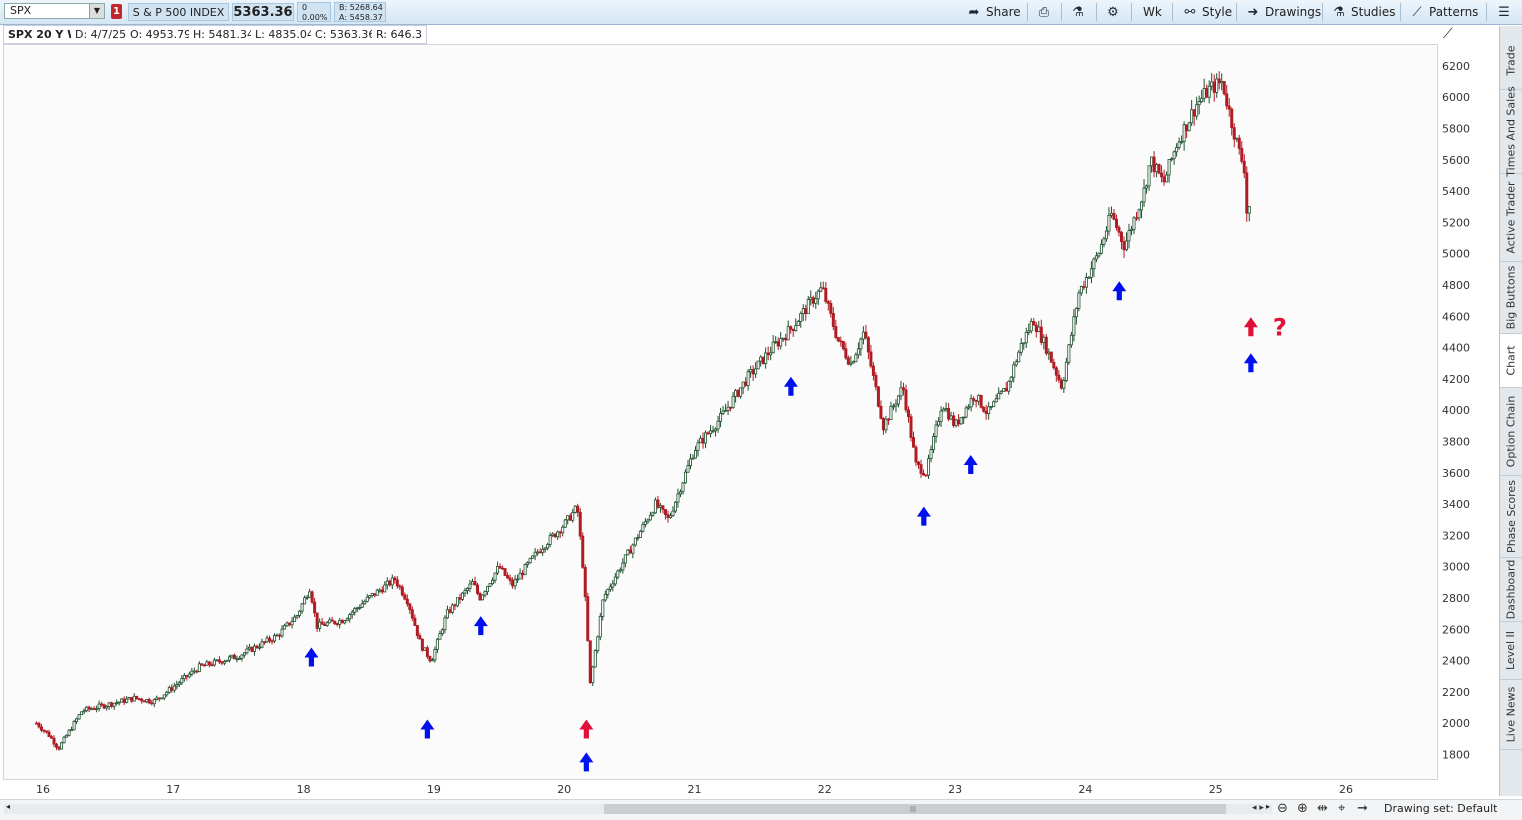  What do you see at coordinates (1454, 12) in the screenshot?
I see `patterns-label: Patterns` at bounding box center [1454, 12].